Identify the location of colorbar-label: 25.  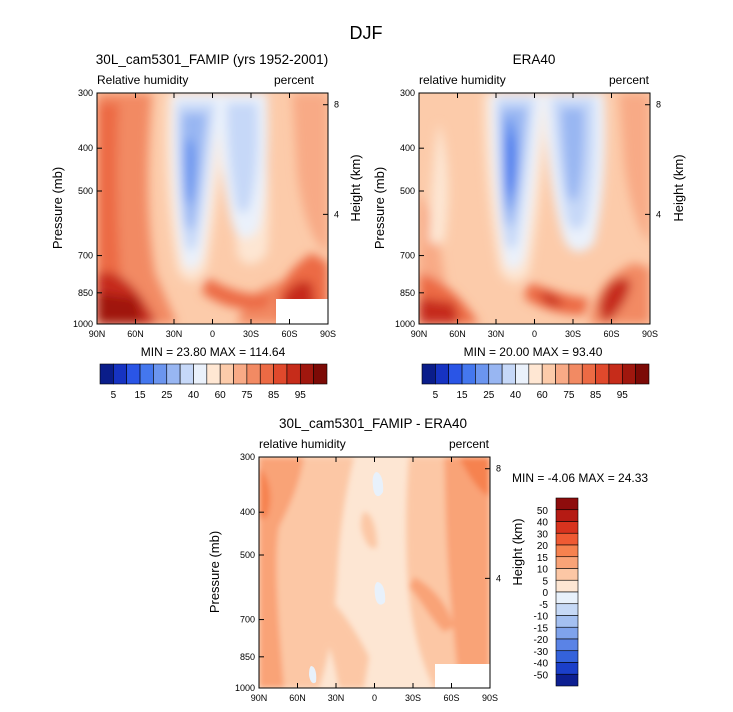
(167, 395).